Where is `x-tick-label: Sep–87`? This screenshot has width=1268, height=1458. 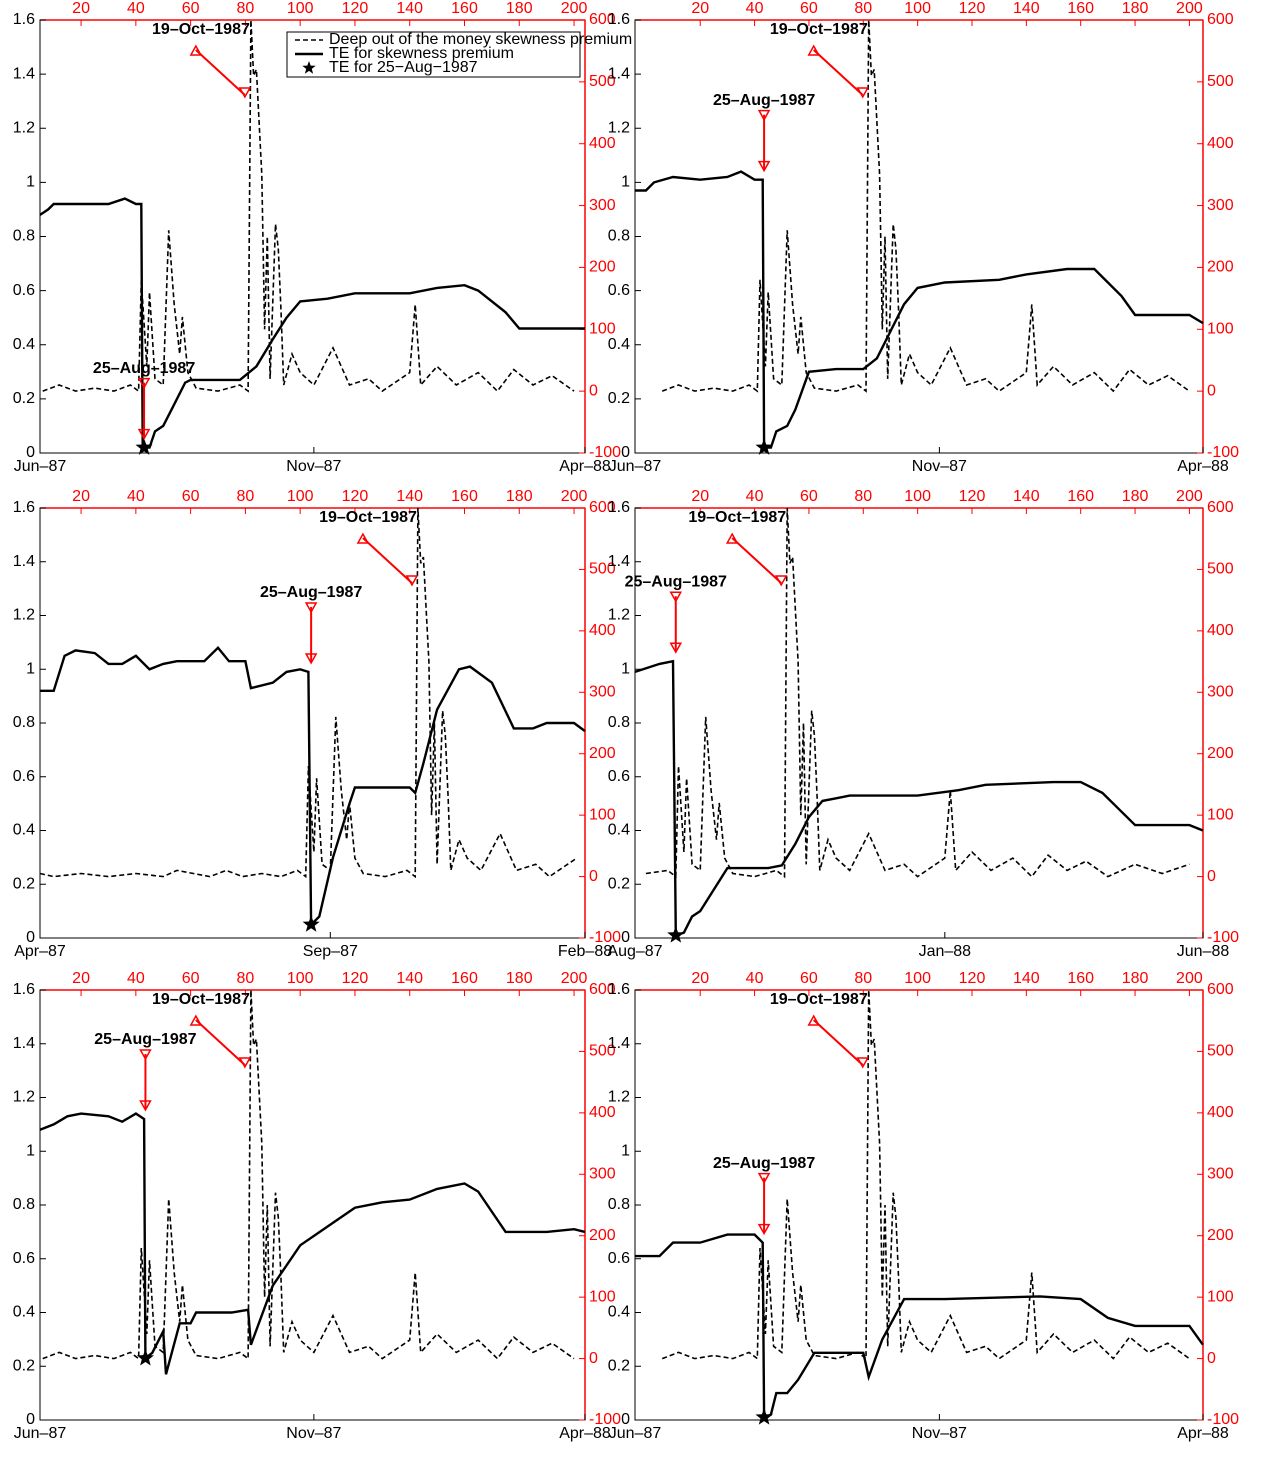 x-tick-label: Sep–87 is located at coordinates (330, 951).